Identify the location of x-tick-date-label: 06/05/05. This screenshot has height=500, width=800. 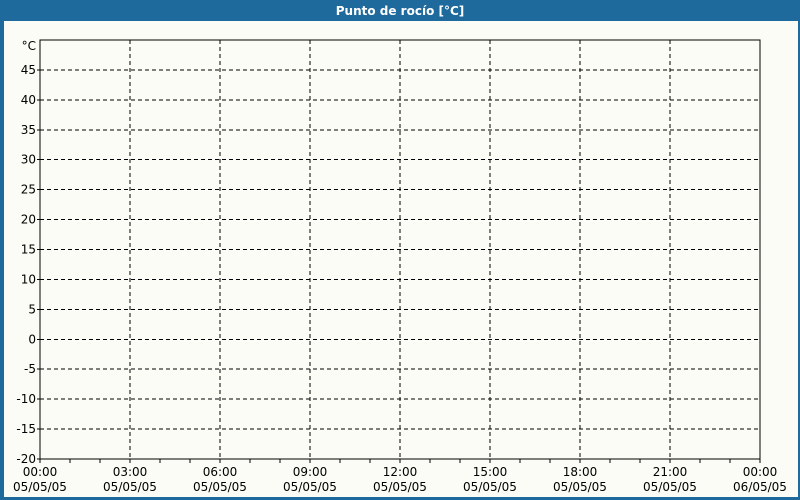
(760, 487).